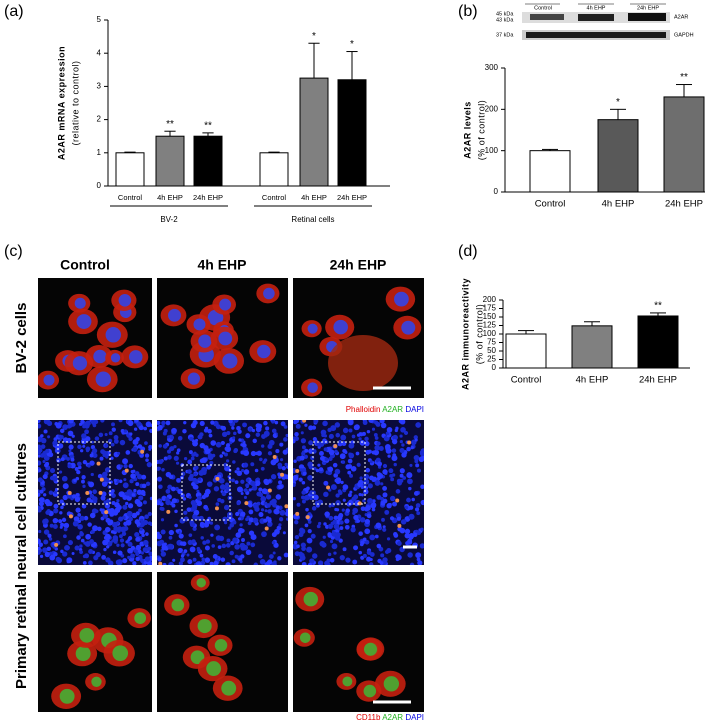 Image resolution: width=709 pixels, height=724 pixels. I want to click on y-tick-label: 200, so click(490, 299).